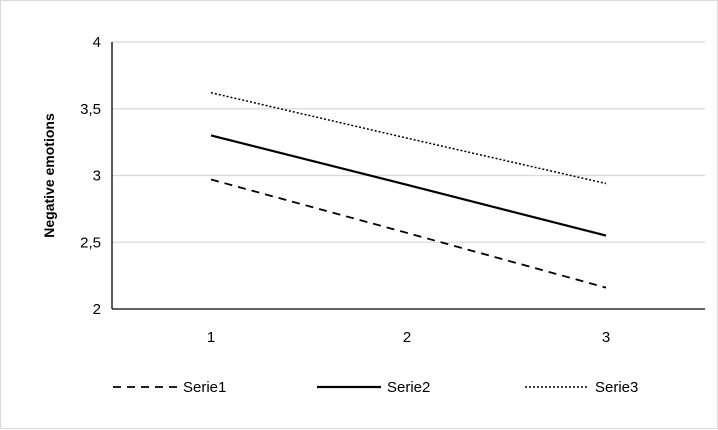 The width and height of the screenshot is (718, 430). Describe the element at coordinates (90, 242) in the screenshot. I see `y-tick-label: 2,5` at that location.